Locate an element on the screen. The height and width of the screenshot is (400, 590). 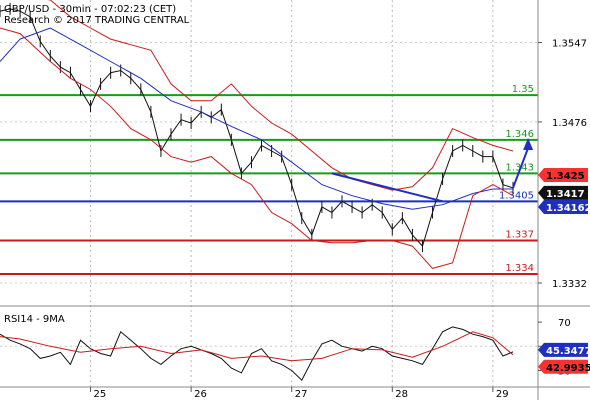
price-tick-label: 1.3476 is located at coordinates (569, 123).